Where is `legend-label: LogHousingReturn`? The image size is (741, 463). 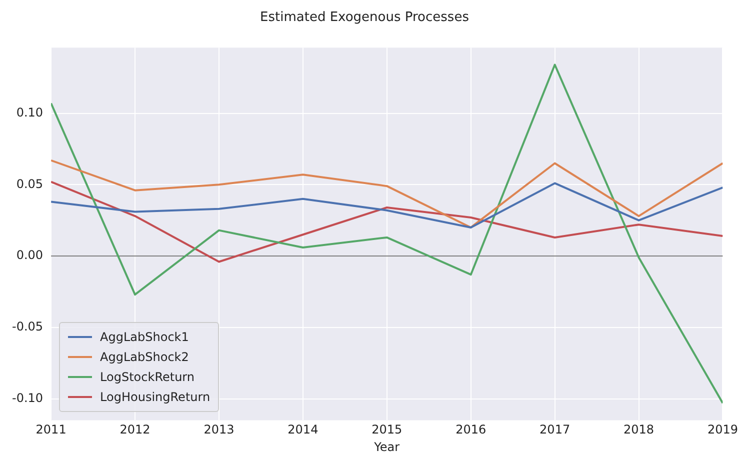
legend-label: LogHousingReturn is located at coordinates (155, 397).